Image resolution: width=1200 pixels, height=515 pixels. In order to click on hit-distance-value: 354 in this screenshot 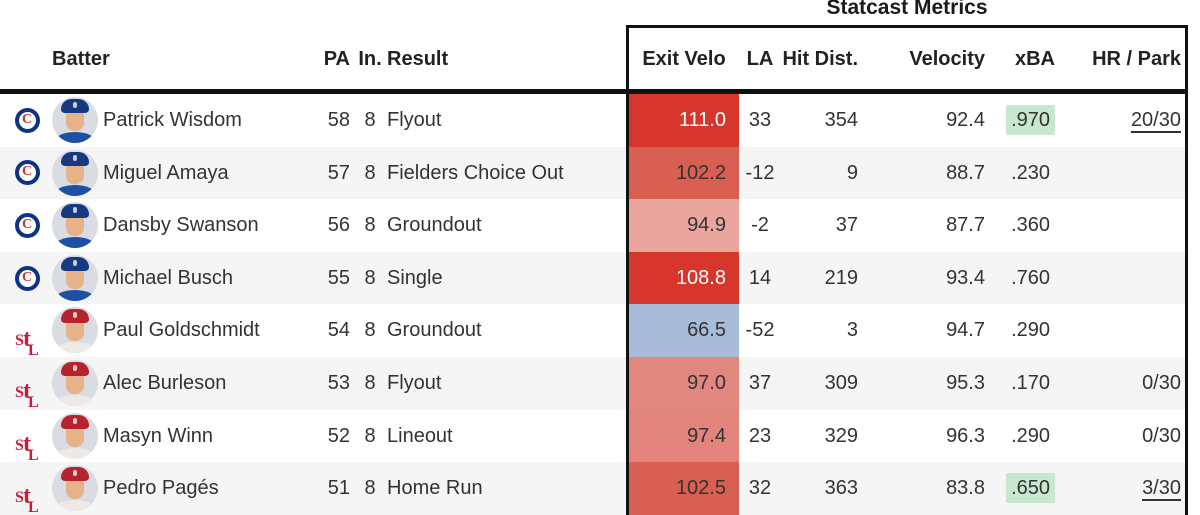, I will do `click(841, 120)`.